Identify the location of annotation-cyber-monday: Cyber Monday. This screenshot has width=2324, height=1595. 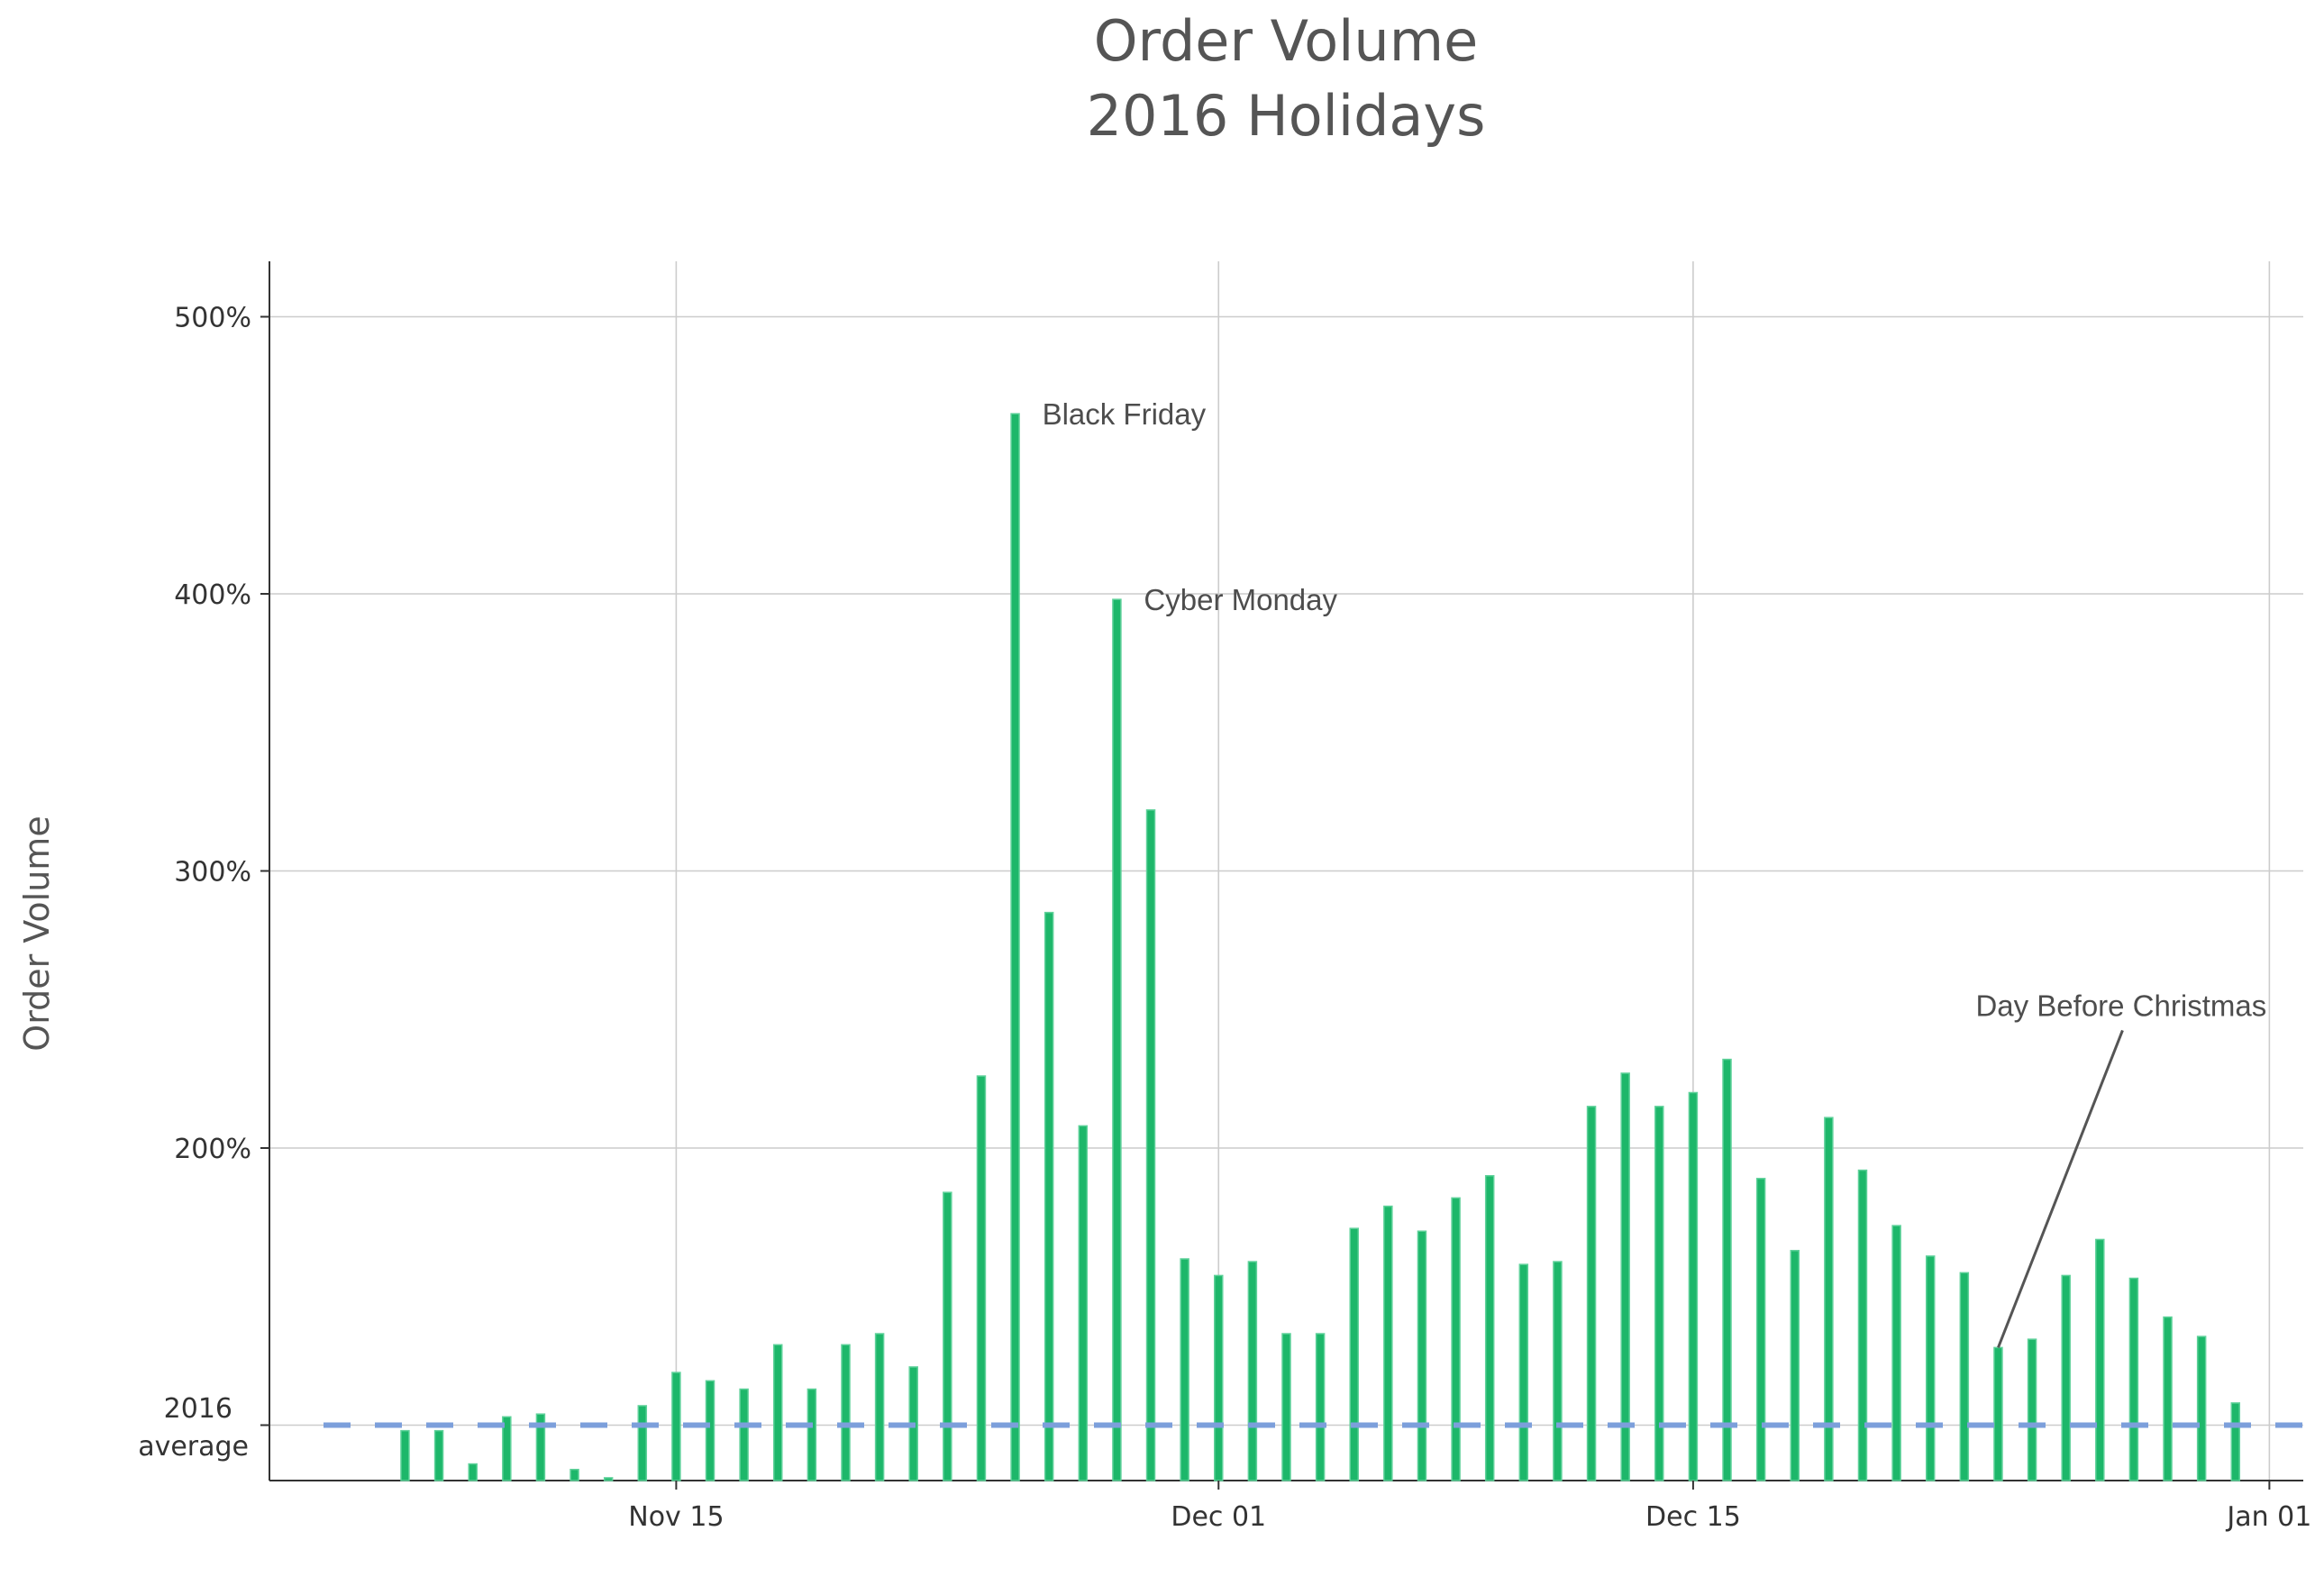
(1240, 599).